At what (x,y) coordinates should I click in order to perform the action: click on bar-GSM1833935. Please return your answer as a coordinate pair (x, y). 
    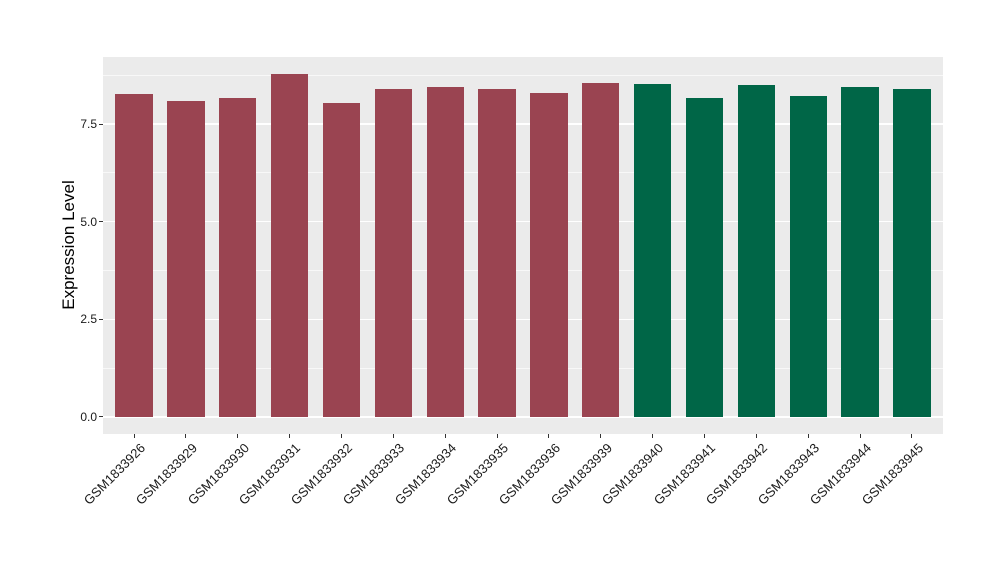
    Looking at the image, I should click on (497, 252).